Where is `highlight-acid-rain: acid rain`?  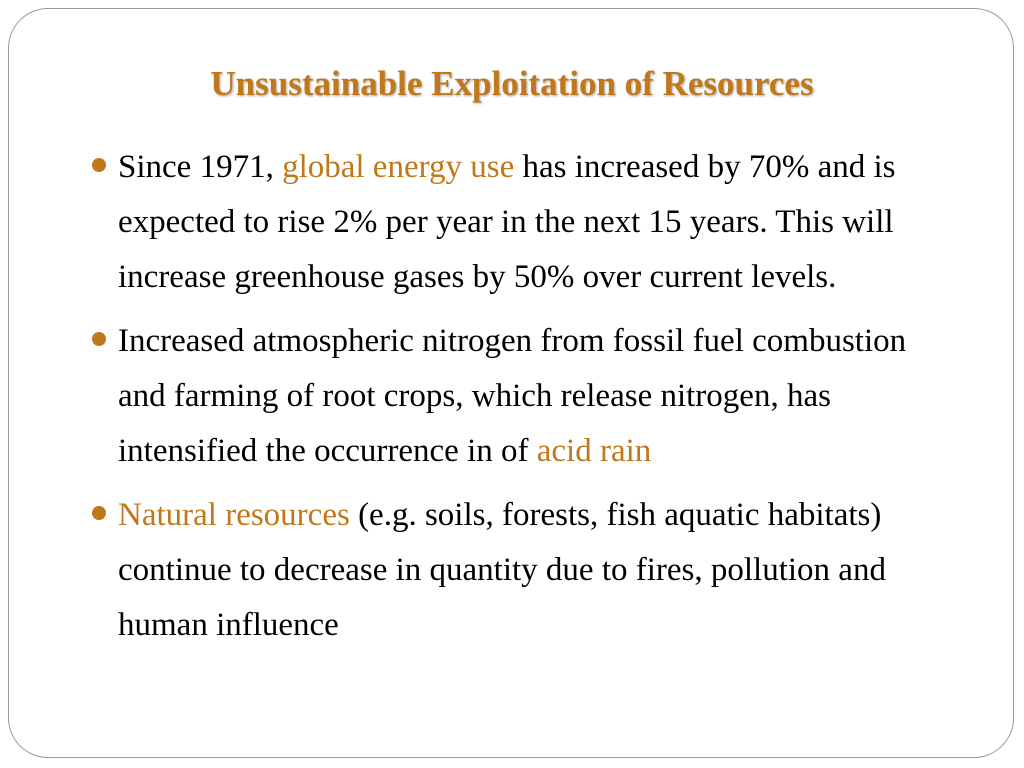 highlight-acid-rain: acid rain is located at coordinates (594, 451).